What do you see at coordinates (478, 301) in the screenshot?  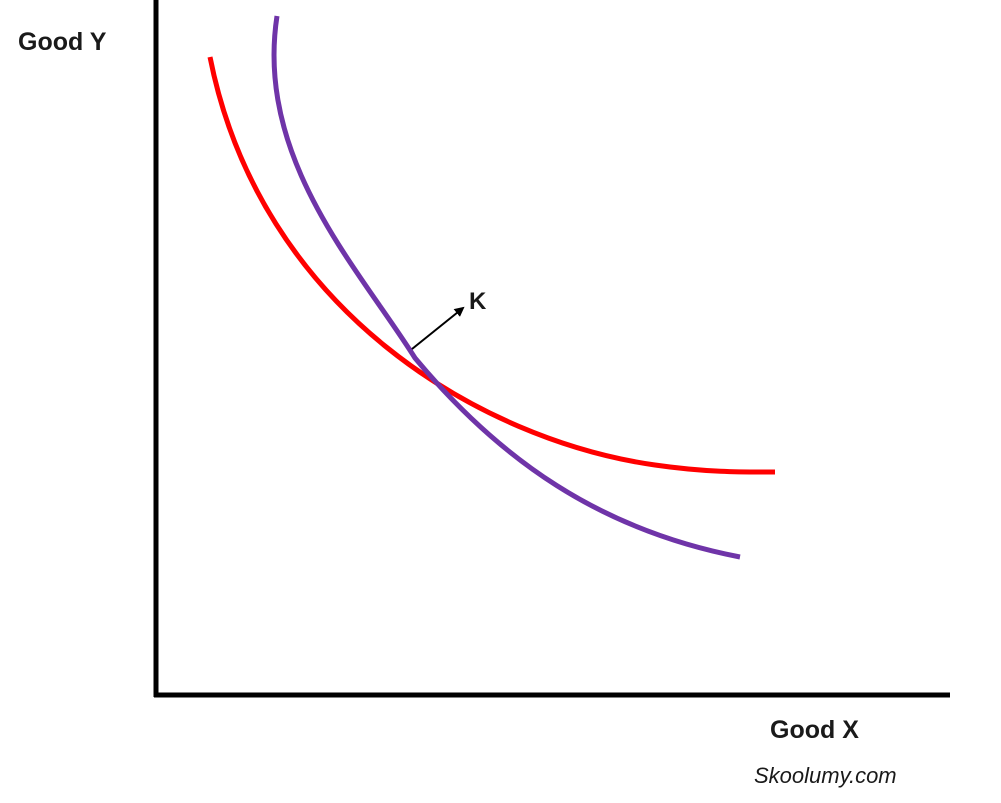 I see `point-k-label: K` at bounding box center [478, 301].